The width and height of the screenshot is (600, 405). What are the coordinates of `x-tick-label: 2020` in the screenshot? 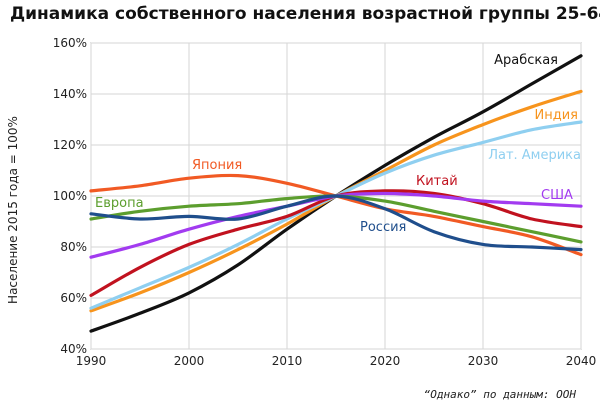 It's located at (385, 361).